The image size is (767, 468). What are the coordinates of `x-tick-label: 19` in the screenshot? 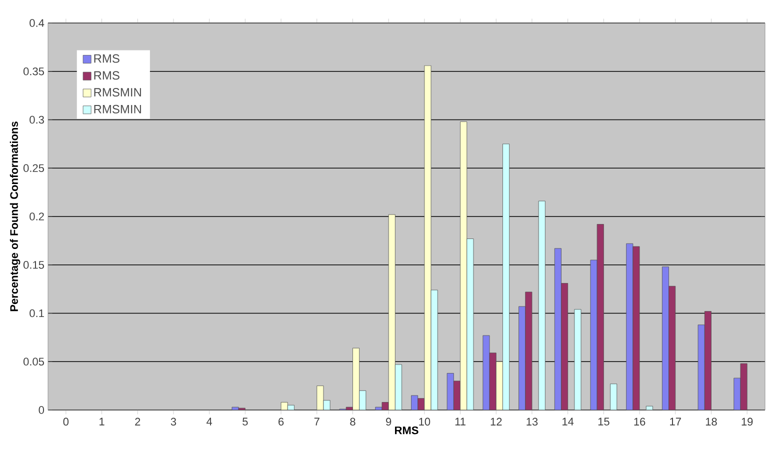 It's located at (747, 422).